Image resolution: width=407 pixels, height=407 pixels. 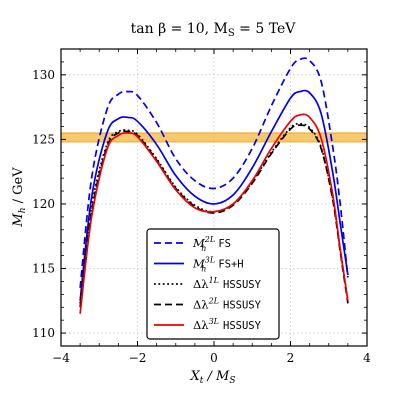 What do you see at coordinates (138, 358) in the screenshot?
I see `x-tick-label: −2` at bounding box center [138, 358].